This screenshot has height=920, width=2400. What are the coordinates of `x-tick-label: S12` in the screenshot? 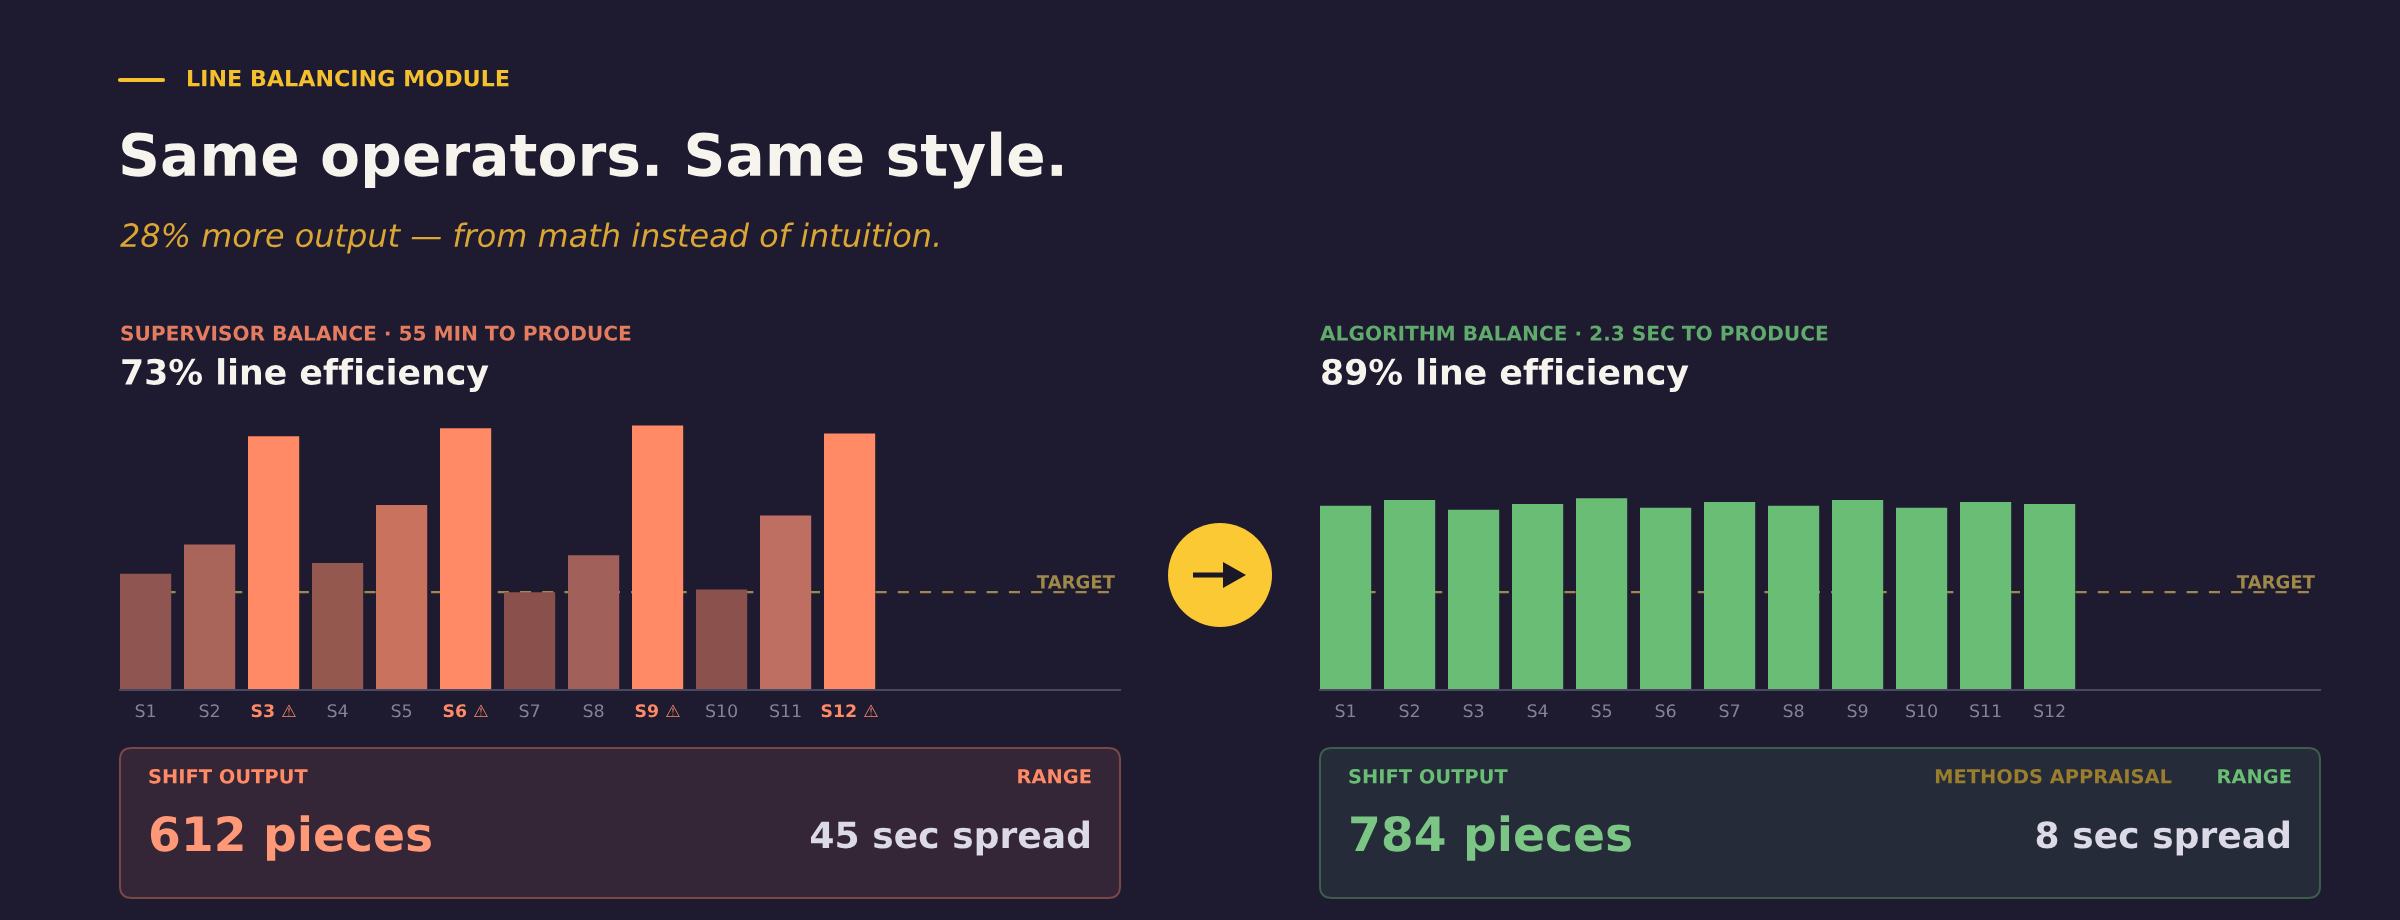 It's located at (2049, 711).